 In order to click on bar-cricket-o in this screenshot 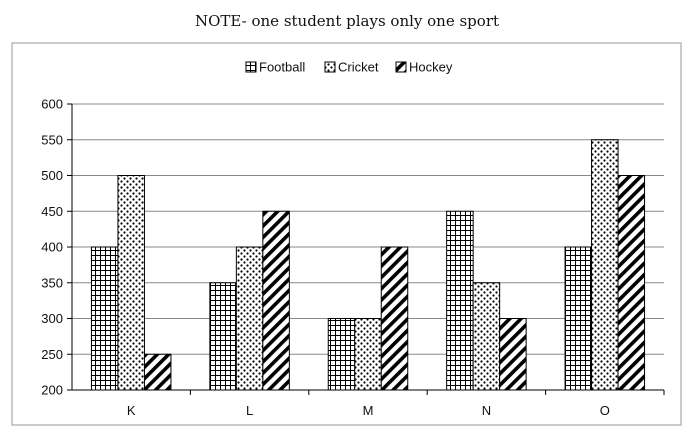, I will do `click(605, 265)`.